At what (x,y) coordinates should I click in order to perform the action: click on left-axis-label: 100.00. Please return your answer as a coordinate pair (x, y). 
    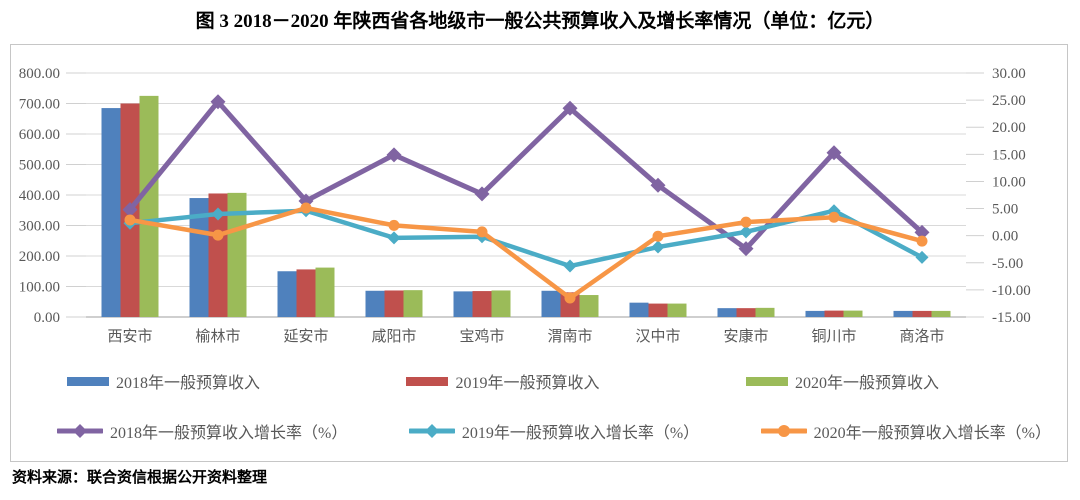
    Looking at the image, I should click on (39, 288).